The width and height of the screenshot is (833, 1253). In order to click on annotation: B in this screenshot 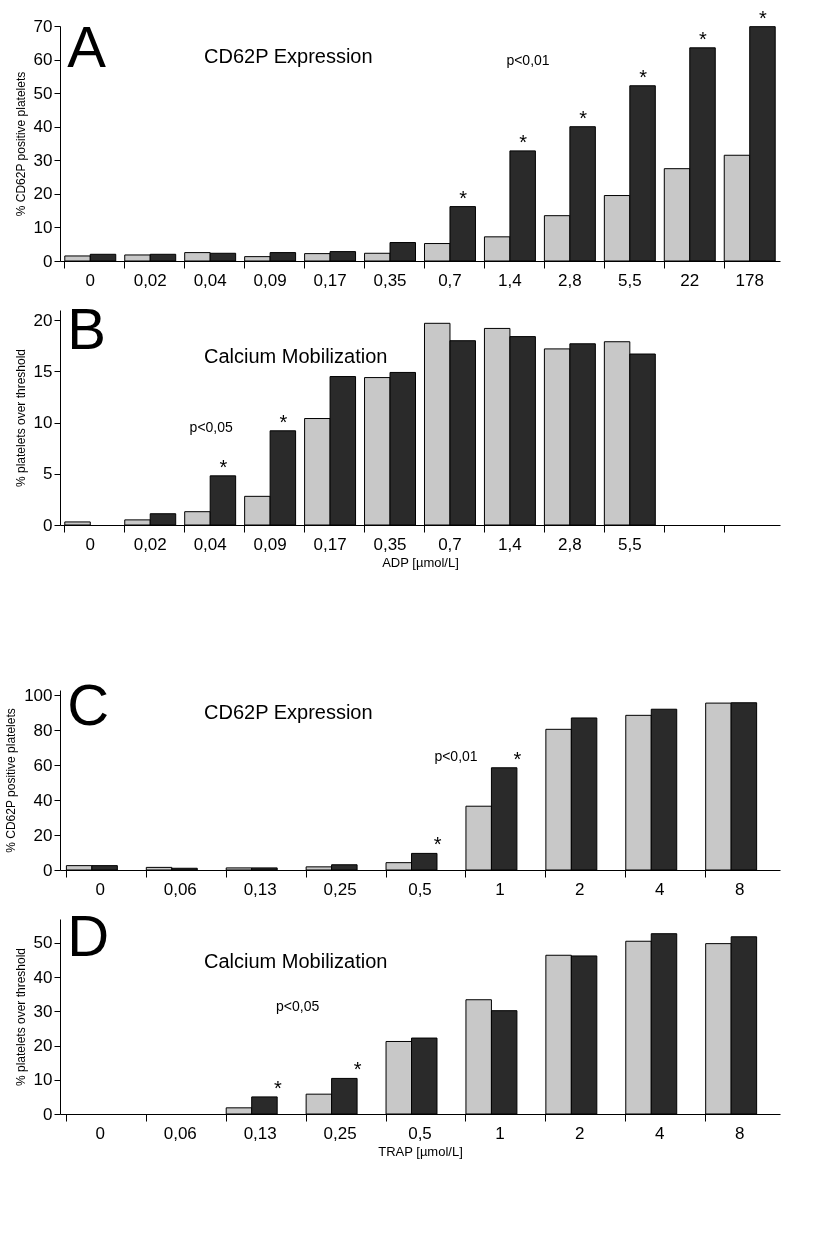, I will do `click(86, 328)`.